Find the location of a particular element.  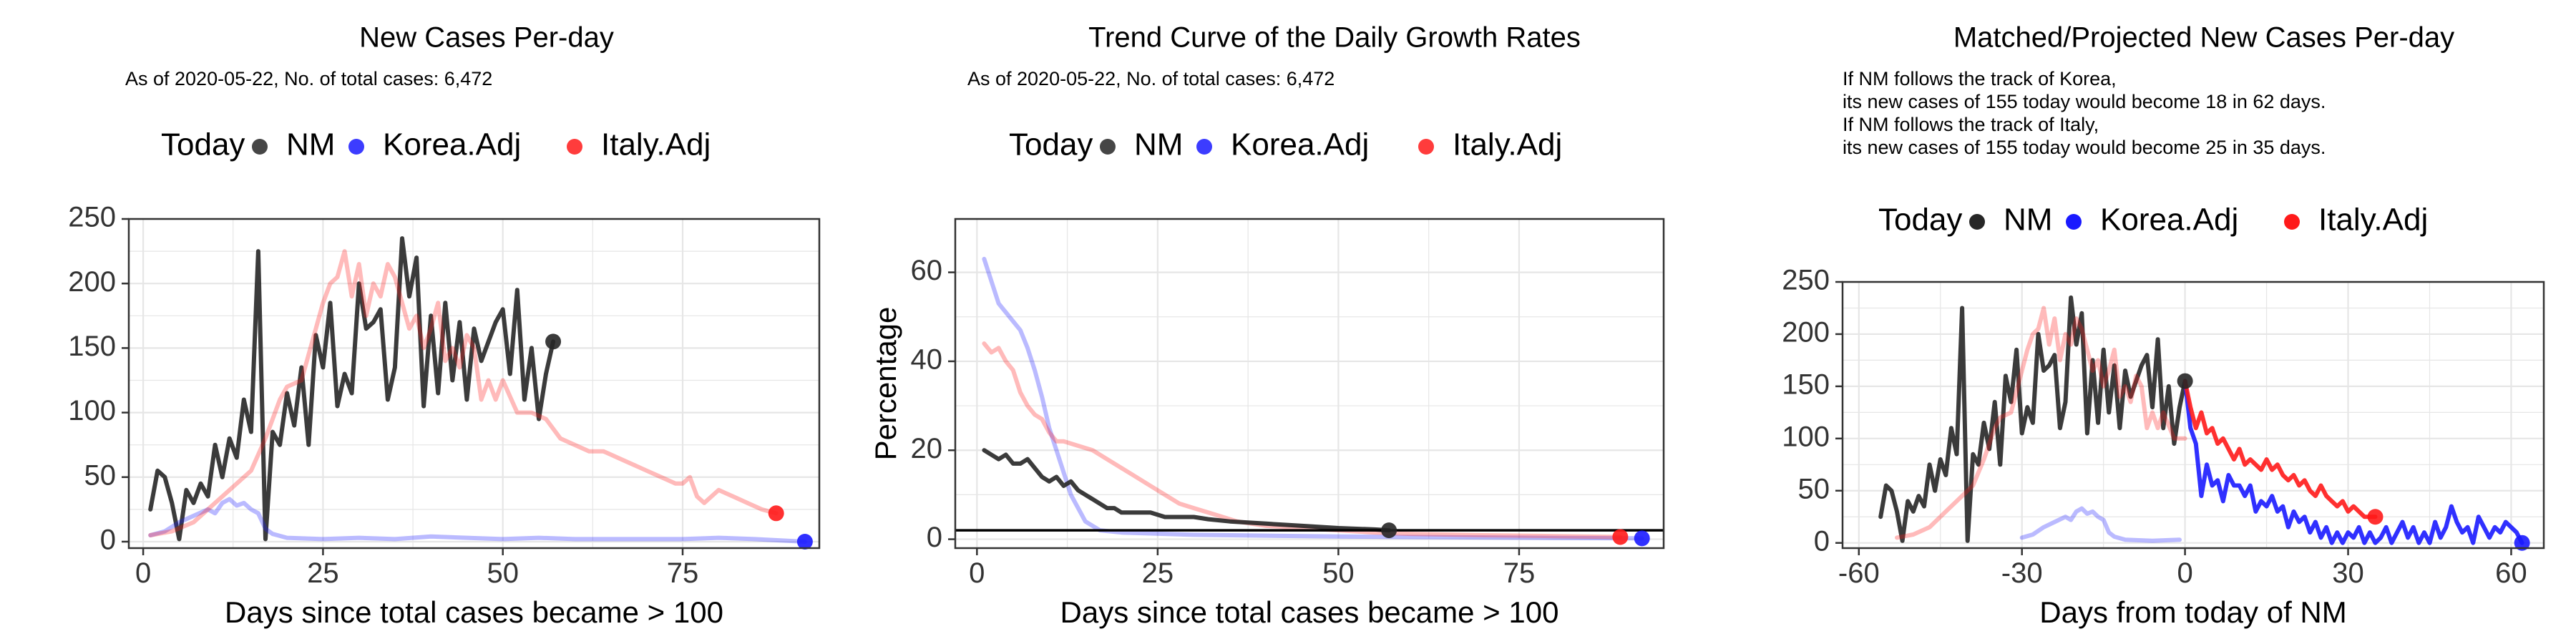

y-tick-label: 40 is located at coordinates (927, 359).